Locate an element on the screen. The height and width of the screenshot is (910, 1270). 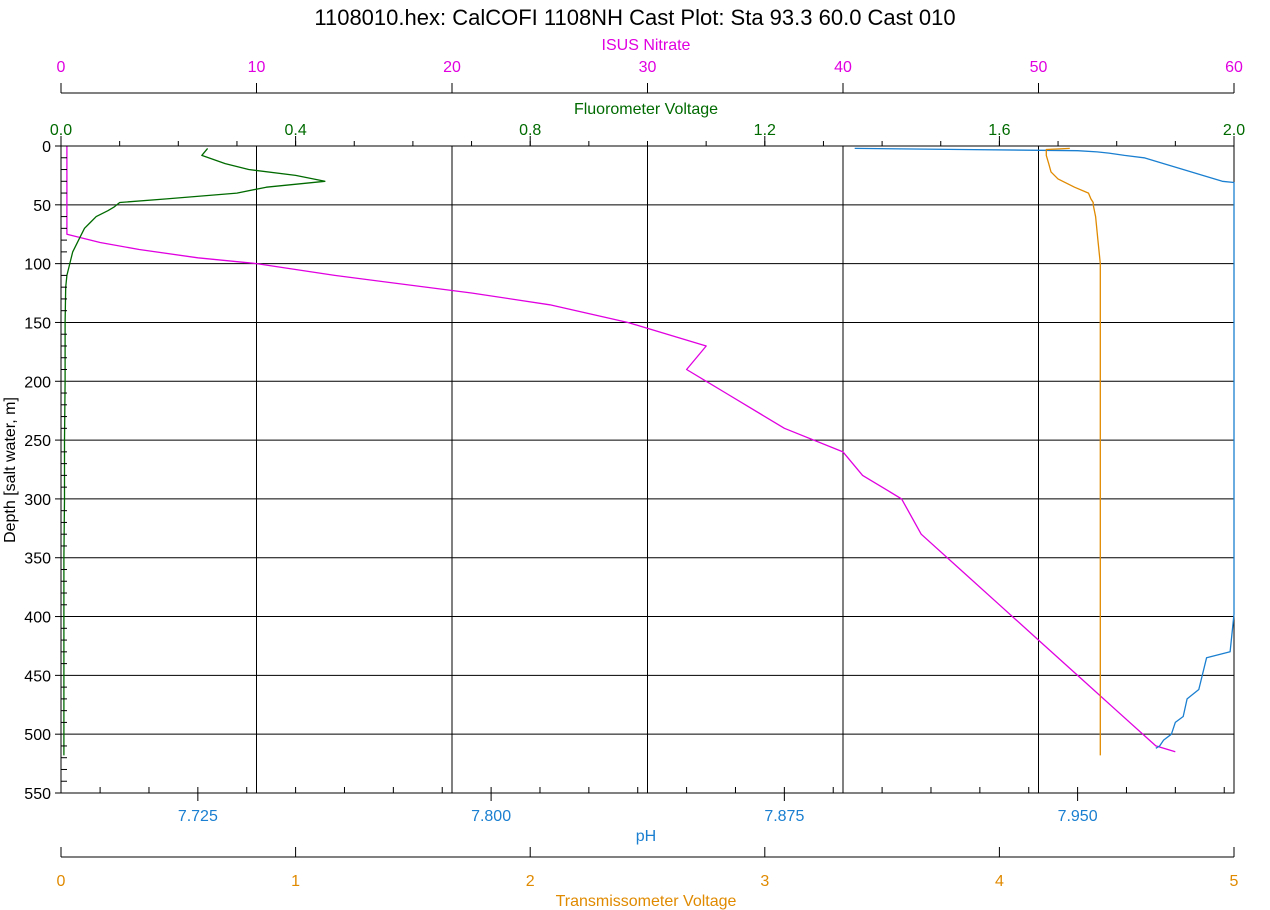
y-tick-label: 300 is located at coordinates (37, 500).